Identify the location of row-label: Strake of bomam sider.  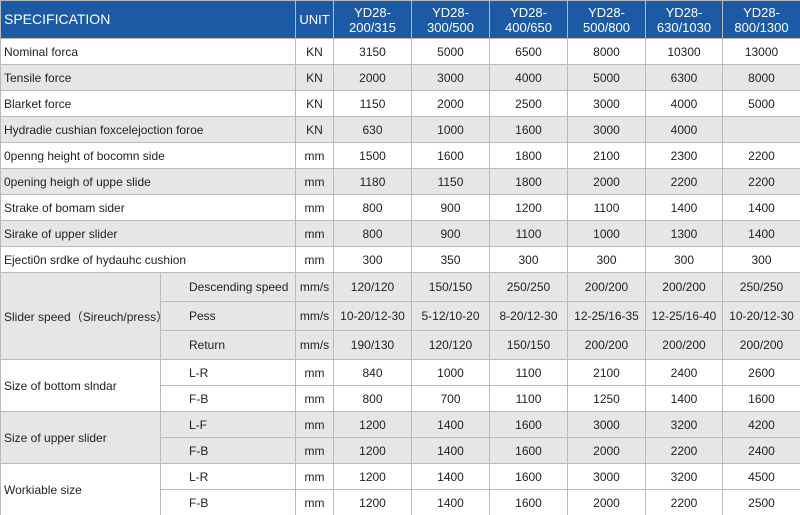
(148, 207).